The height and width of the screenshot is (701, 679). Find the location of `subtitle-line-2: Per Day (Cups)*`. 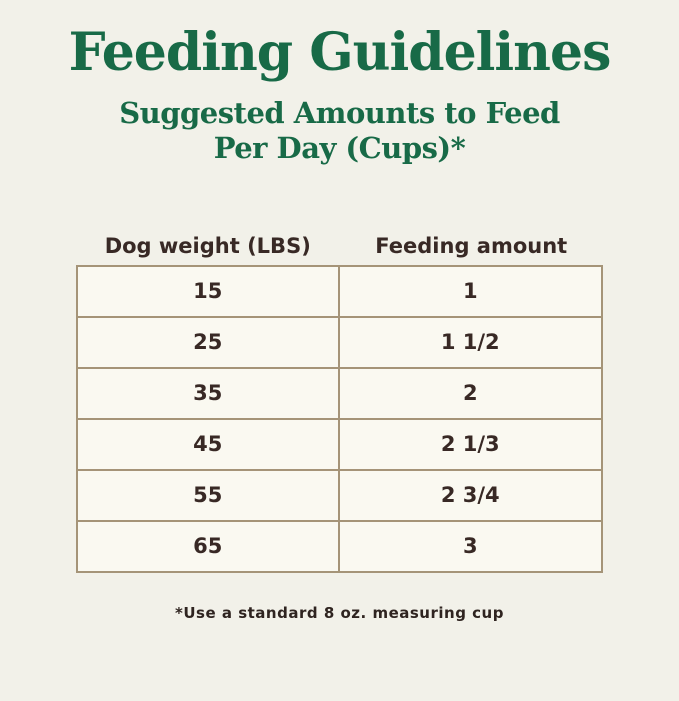

subtitle-line-2: Per Day (Cups)* is located at coordinates (339, 148).